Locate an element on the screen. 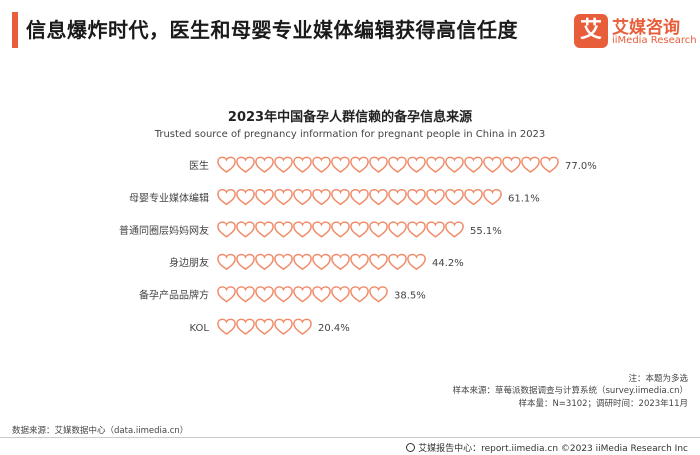  brand-logo-icon: 艾 is located at coordinates (591, 31).